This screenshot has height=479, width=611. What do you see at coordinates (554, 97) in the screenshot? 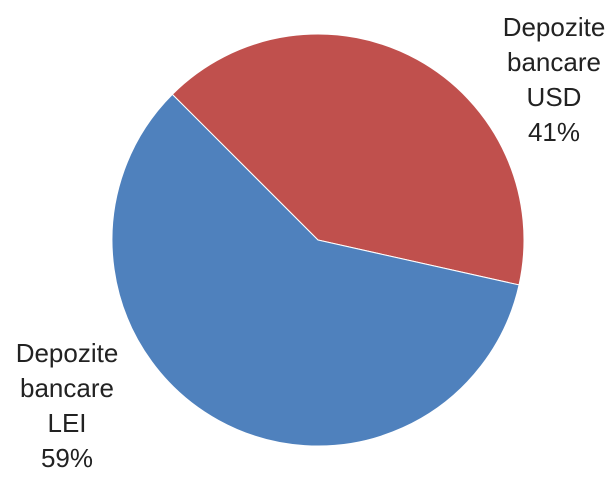
I see `slice-name-line: USD` at bounding box center [554, 97].